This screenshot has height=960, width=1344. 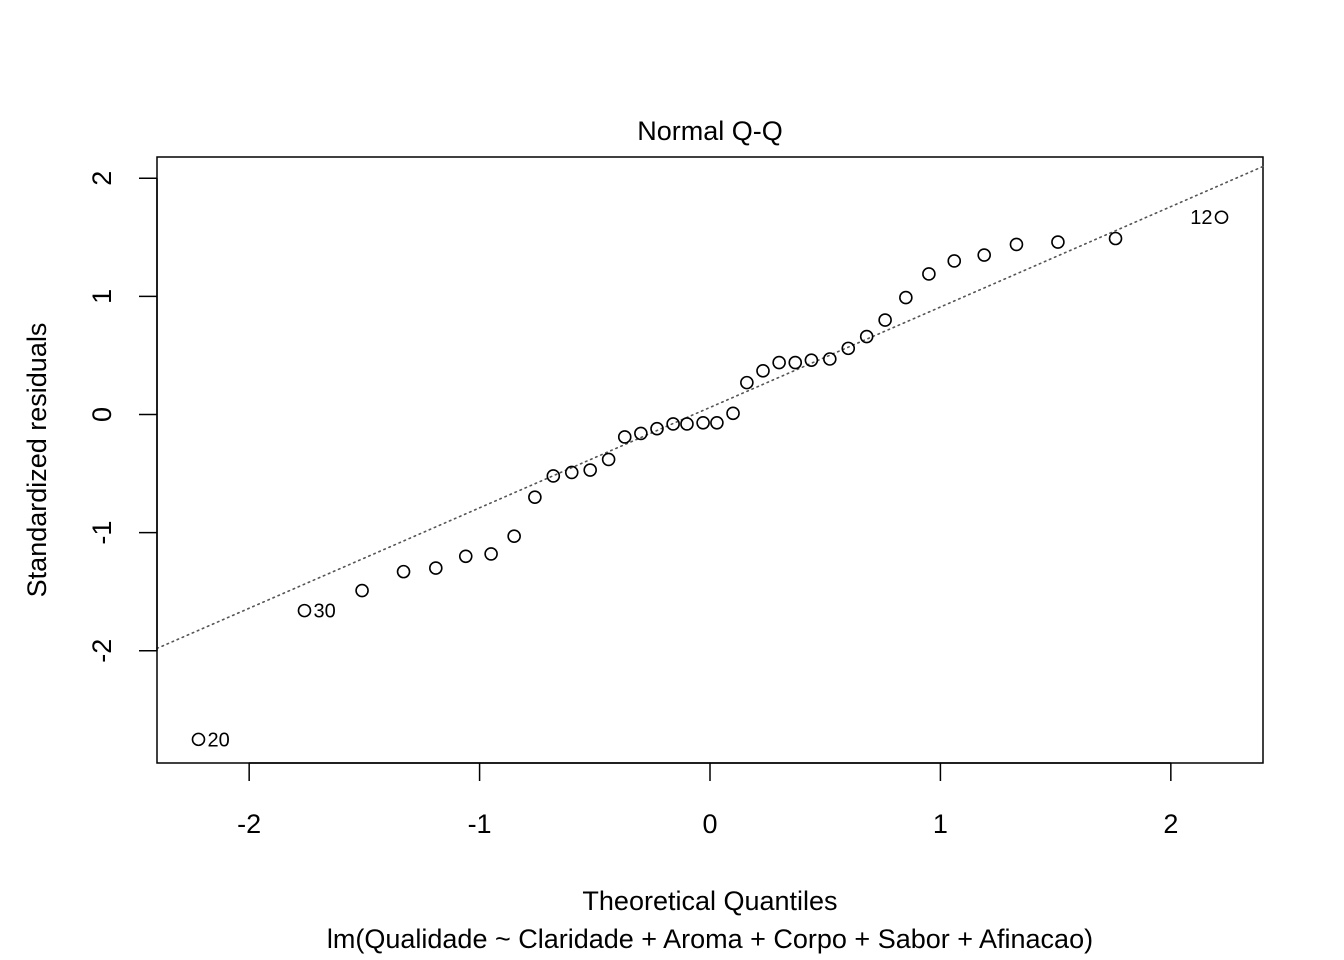 What do you see at coordinates (102, 533) in the screenshot?
I see `y-tick-label: -1` at bounding box center [102, 533].